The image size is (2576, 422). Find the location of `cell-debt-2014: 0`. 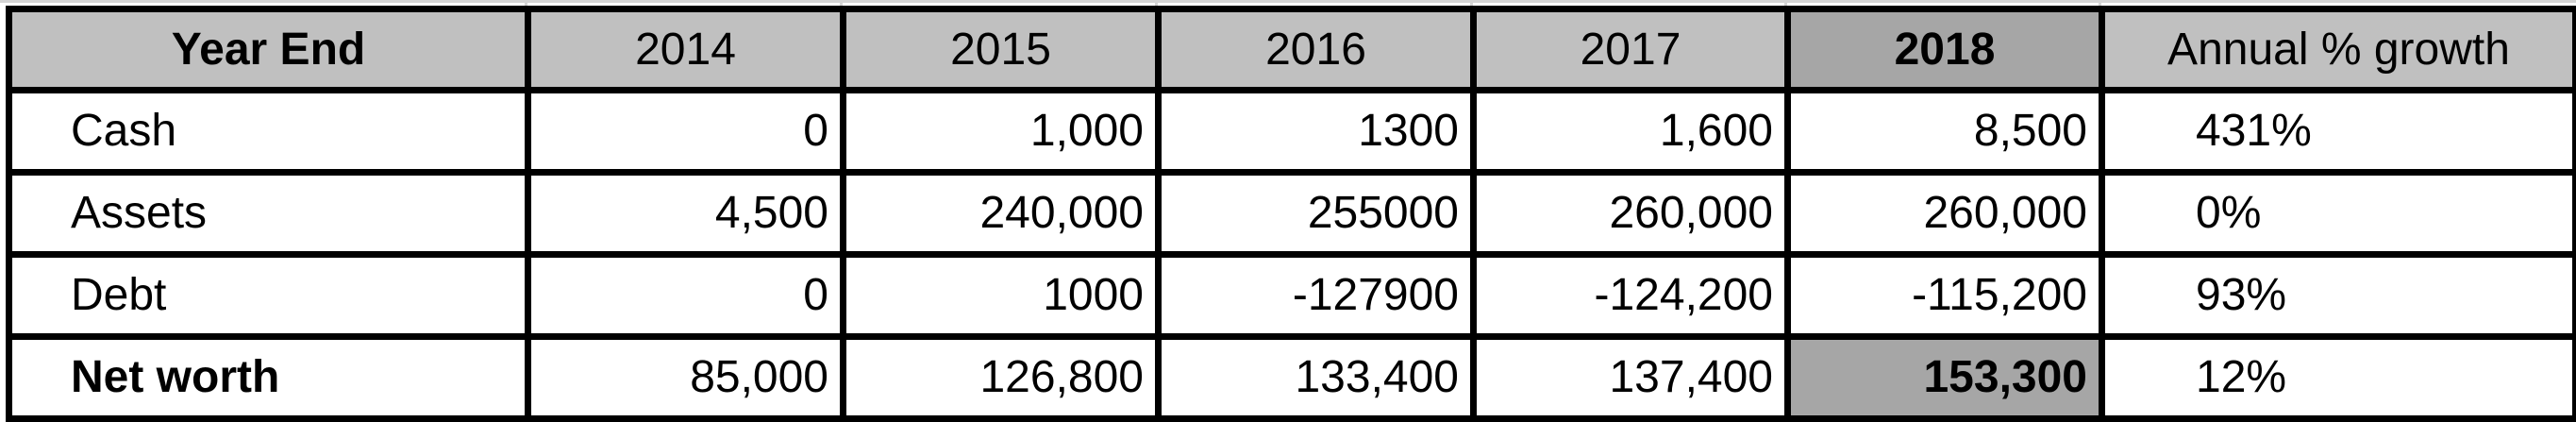

cell-debt-2014: 0 is located at coordinates (685, 296).